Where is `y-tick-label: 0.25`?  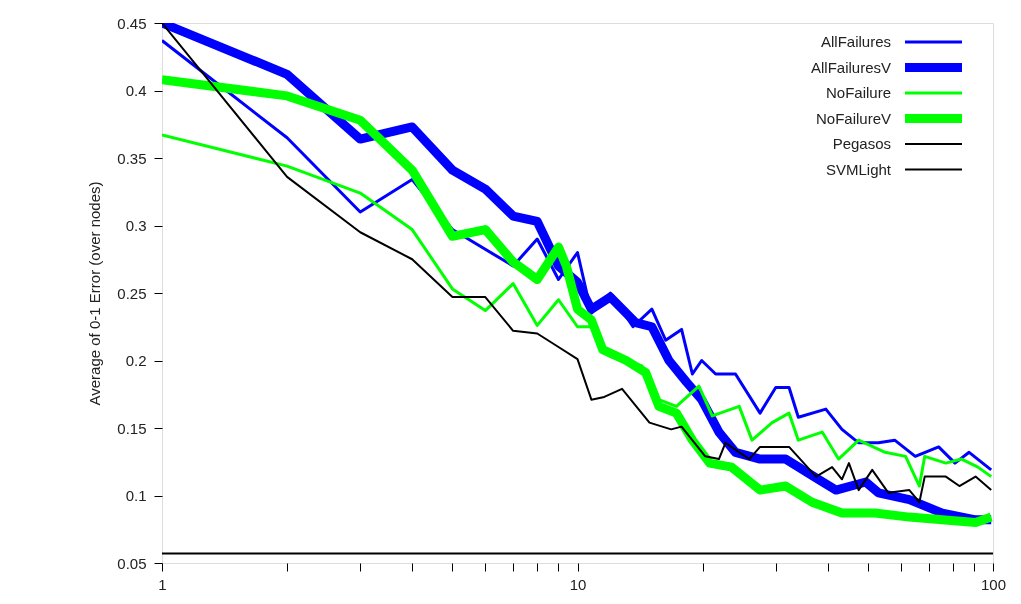 y-tick-label: 0.25 is located at coordinates (132, 293).